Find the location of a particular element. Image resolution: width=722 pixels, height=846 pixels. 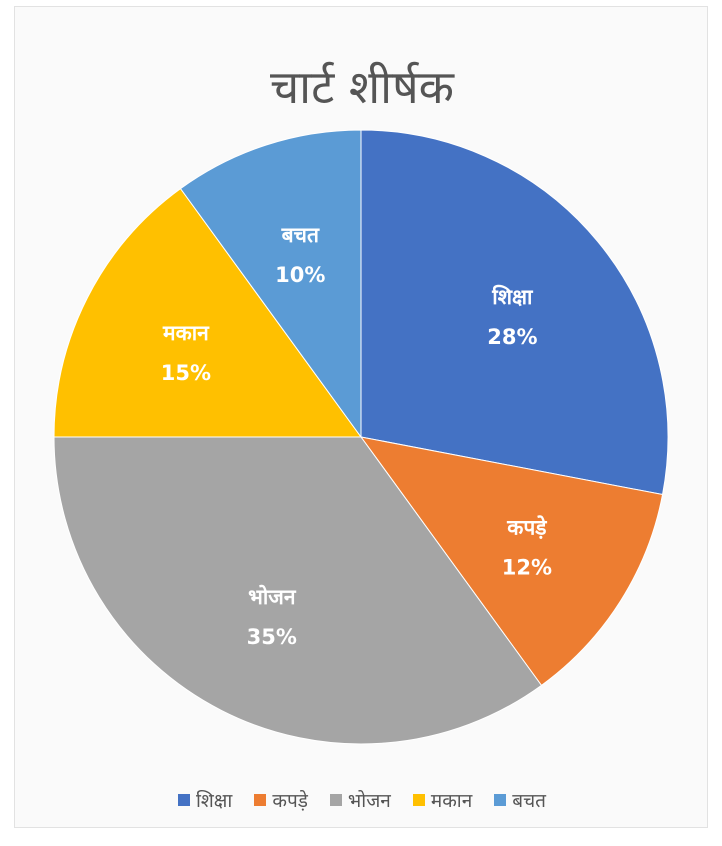

slice-percent-label: 15% is located at coordinates (186, 373).